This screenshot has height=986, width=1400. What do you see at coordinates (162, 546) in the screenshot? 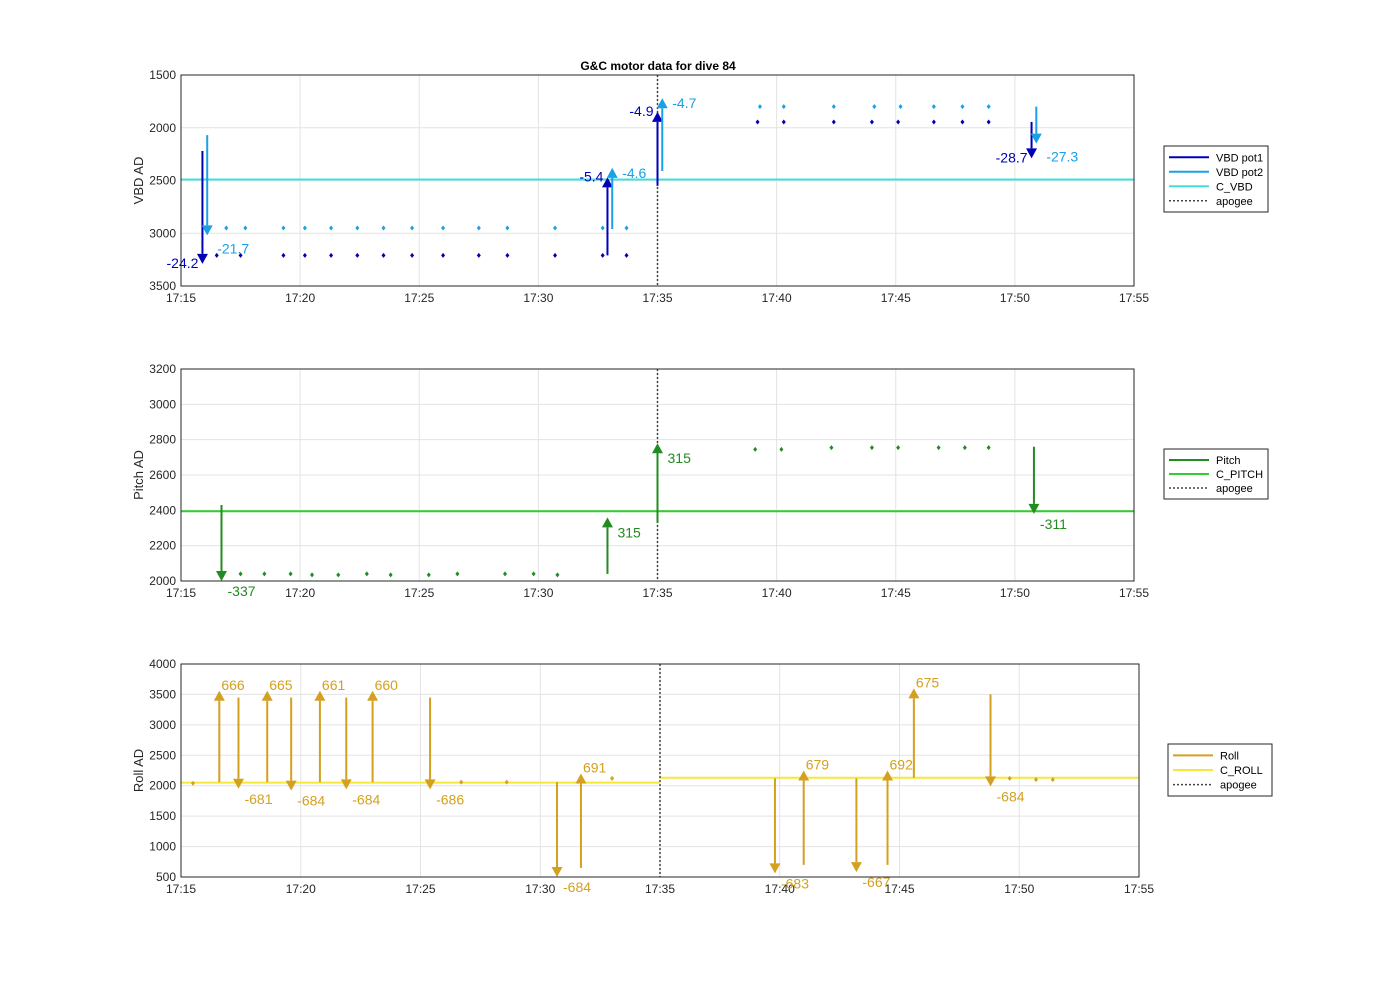
I see `y-tick-label: 2200` at bounding box center [162, 546].